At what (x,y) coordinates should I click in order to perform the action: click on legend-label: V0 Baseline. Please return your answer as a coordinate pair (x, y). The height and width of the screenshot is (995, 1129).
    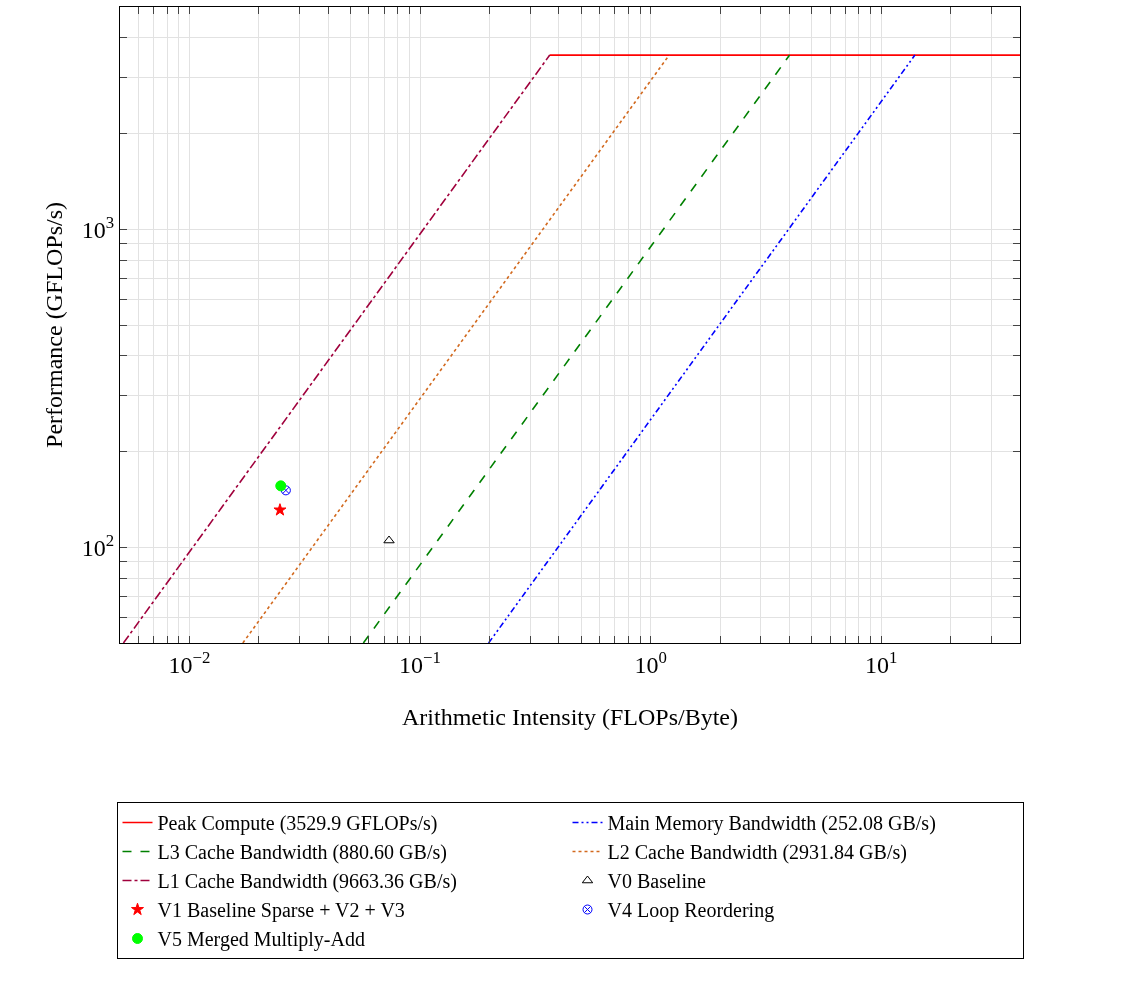
    Looking at the image, I should click on (656, 881).